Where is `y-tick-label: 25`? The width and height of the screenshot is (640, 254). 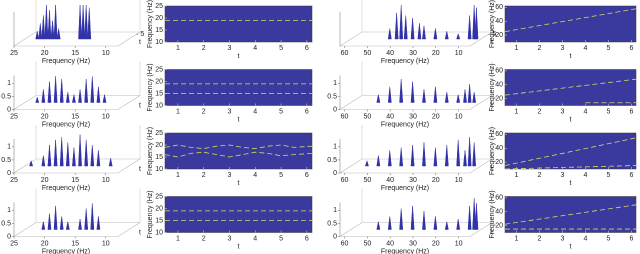
y-tick-label: 25 is located at coordinates (159, 69).